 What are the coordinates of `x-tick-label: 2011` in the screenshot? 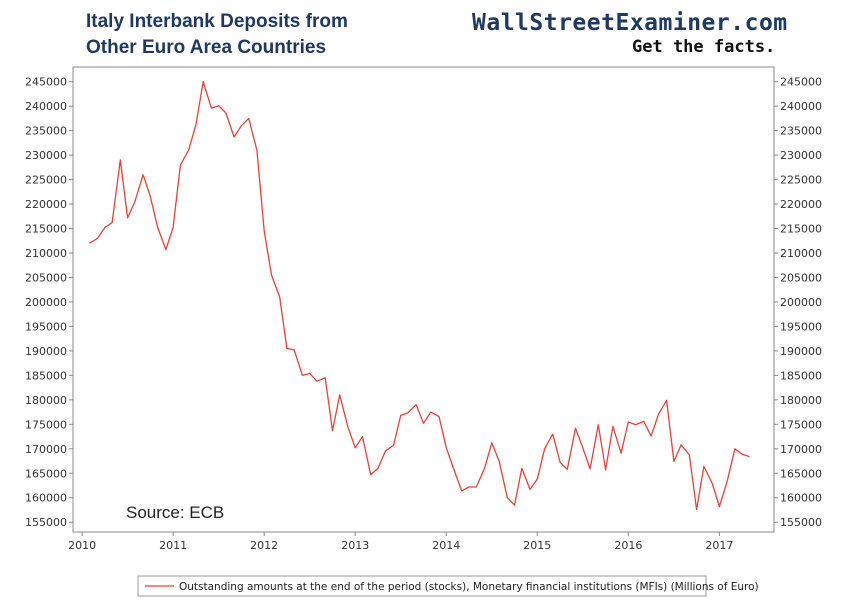 It's located at (173, 545).